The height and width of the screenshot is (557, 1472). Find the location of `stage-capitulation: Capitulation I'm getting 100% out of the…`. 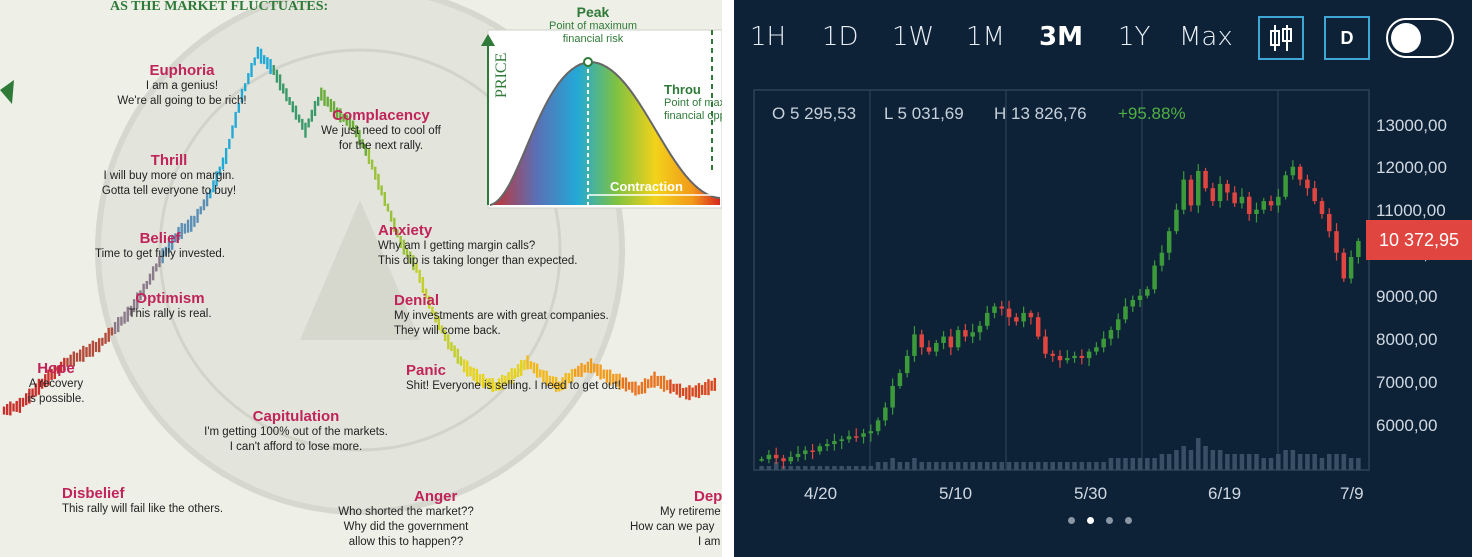

stage-capitulation: Capitulation I'm getting 100% out of the… is located at coordinates (296, 431).